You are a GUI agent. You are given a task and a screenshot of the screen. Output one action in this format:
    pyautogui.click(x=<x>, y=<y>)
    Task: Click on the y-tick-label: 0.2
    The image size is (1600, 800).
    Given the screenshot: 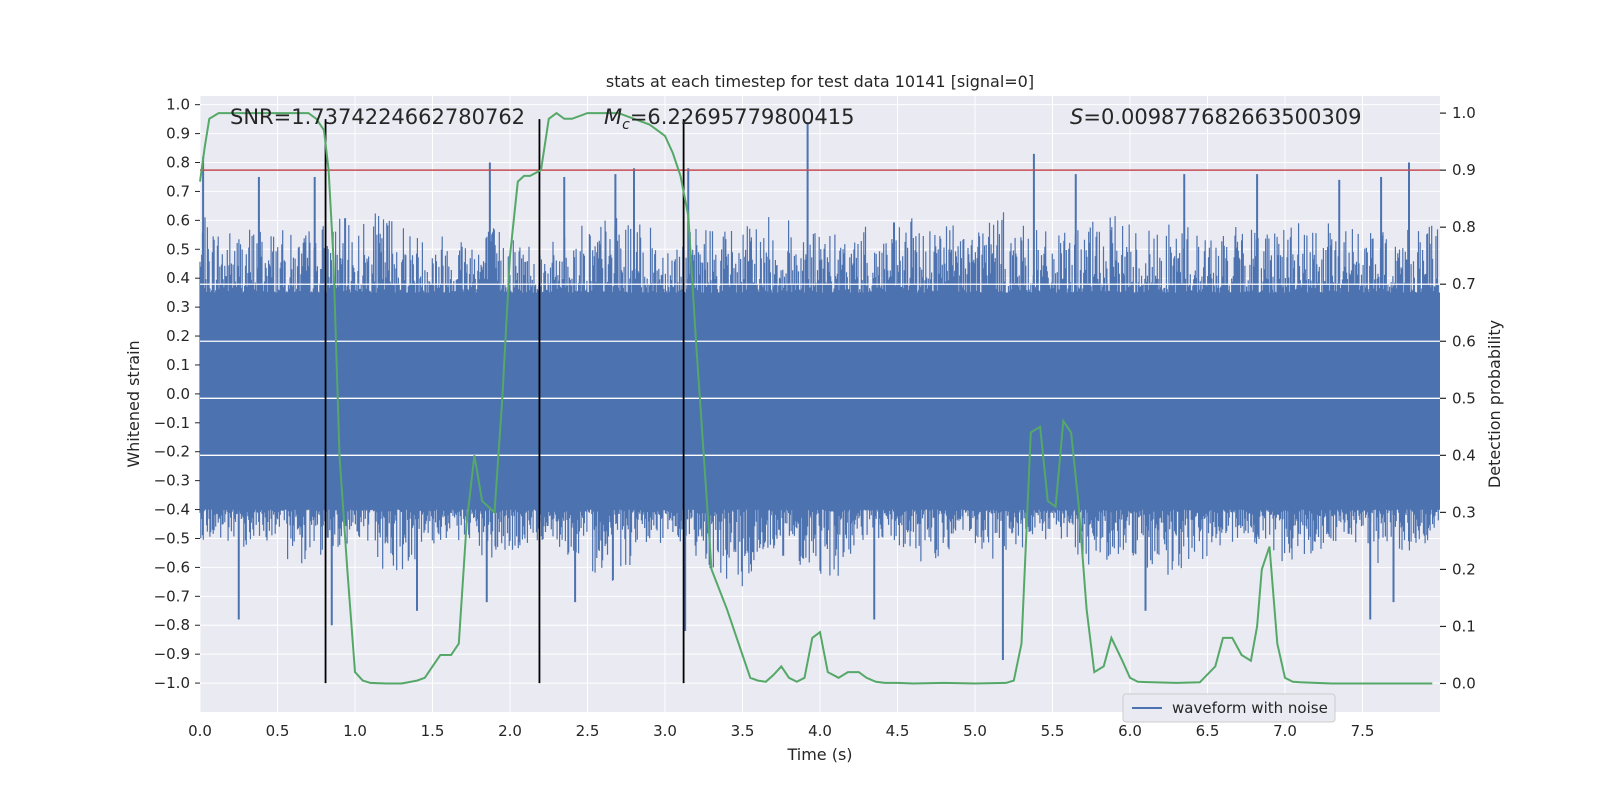 What is the action you would take?
    pyautogui.click(x=178, y=336)
    